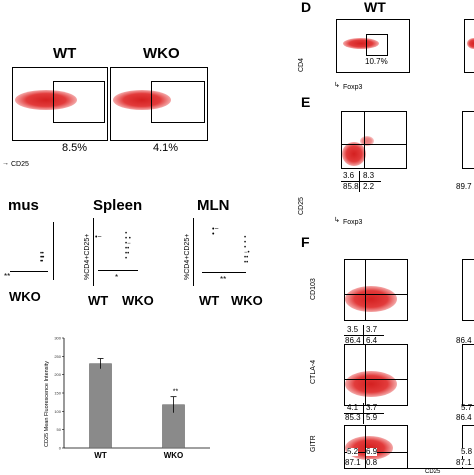  I want to click on panel-f-cd103-right-value: 86.4, so click(464, 340).